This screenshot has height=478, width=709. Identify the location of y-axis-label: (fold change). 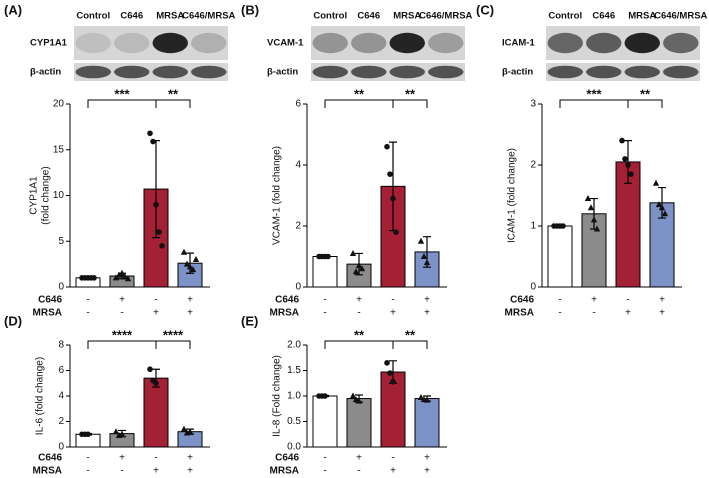
(46, 195).